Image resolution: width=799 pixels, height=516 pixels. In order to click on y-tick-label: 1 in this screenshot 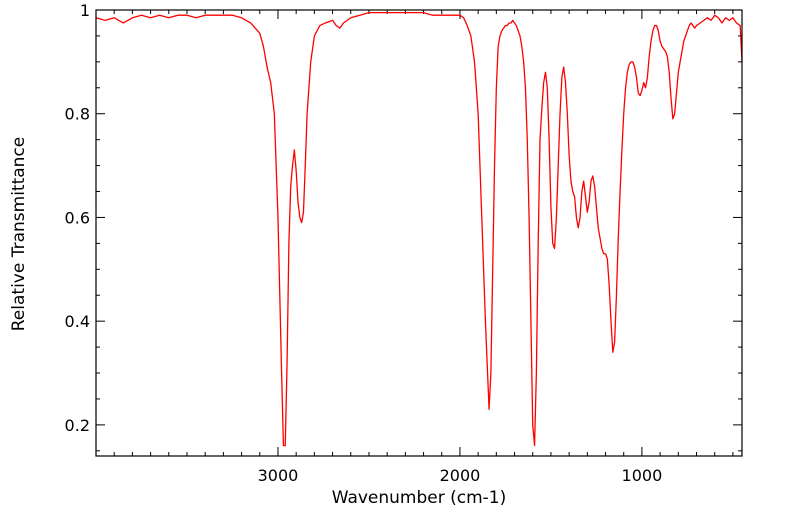, I will do `click(85, 10)`.